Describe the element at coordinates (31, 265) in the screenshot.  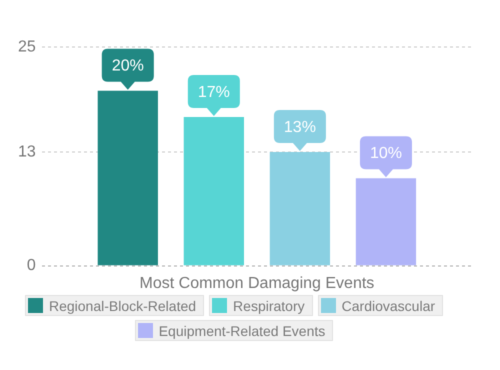
I see `y-tick-label: 0` at that location.